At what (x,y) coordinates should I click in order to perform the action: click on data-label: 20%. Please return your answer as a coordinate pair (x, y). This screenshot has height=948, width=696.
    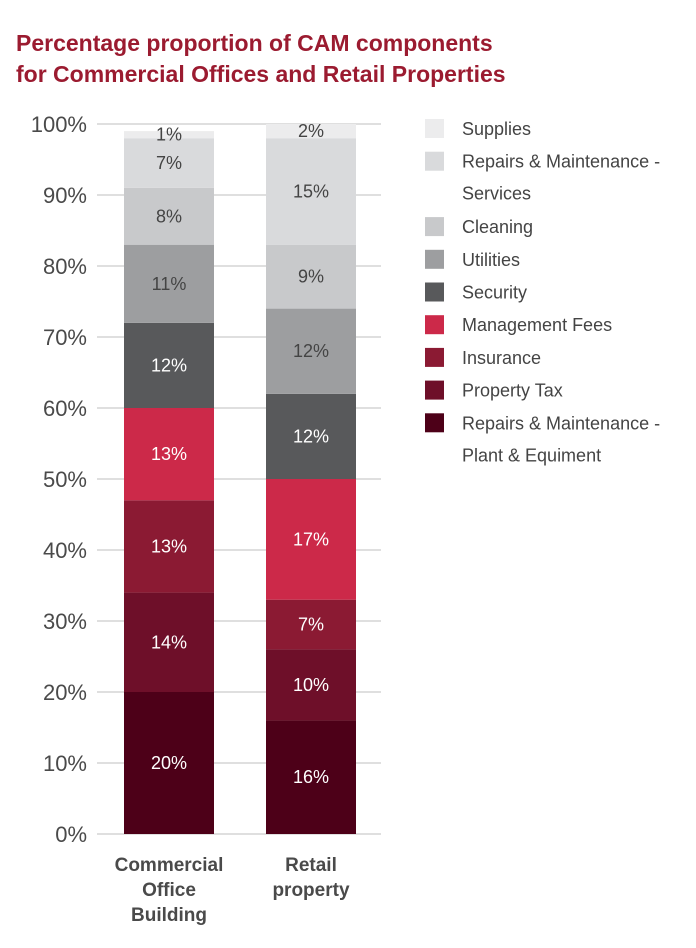
    Looking at the image, I should click on (169, 763).